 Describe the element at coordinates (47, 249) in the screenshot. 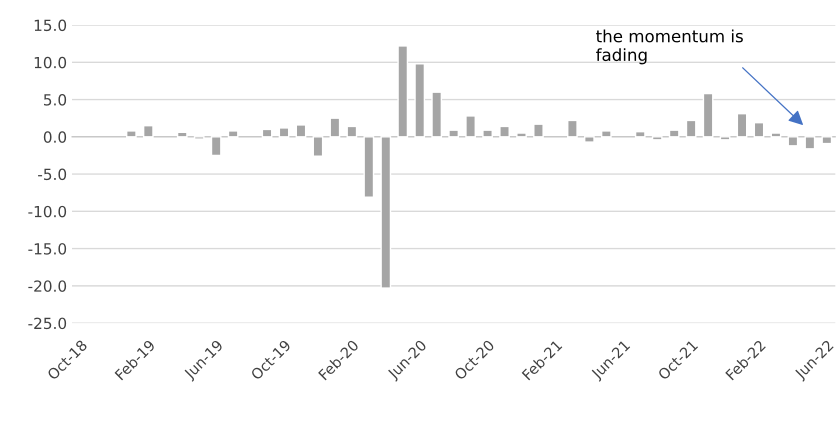

I see `y-tick-label: -15.0` at that location.